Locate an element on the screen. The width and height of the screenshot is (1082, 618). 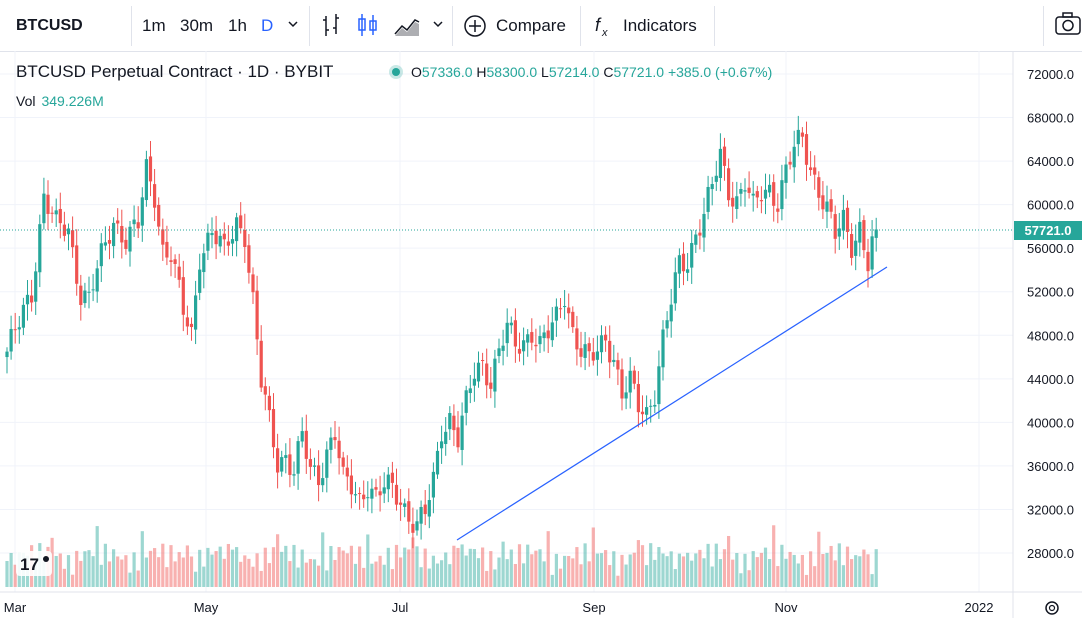
interval-1h-button: 1h is located at coordinates (237, 25).